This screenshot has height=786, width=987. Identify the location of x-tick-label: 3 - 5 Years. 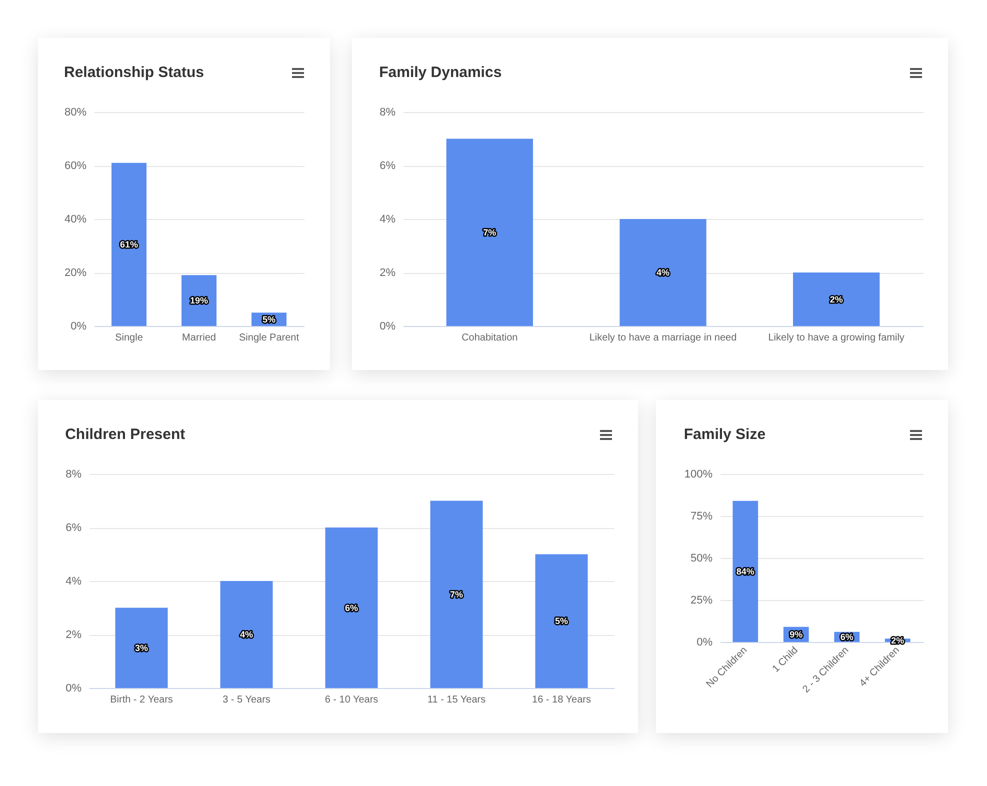
(246, 700).